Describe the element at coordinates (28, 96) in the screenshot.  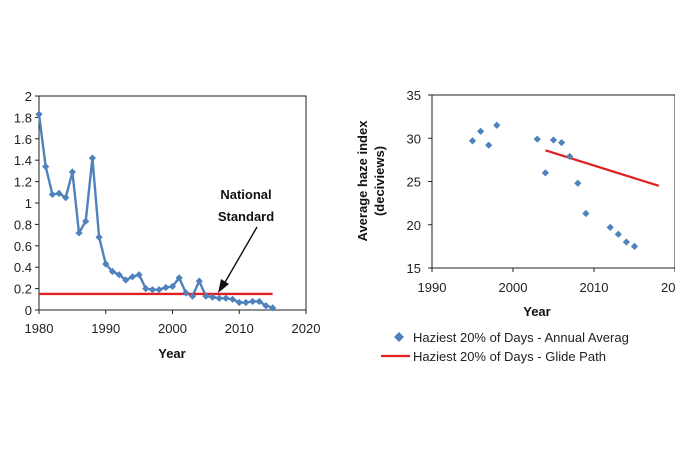
I see `y-tick-label: 2` at that location.